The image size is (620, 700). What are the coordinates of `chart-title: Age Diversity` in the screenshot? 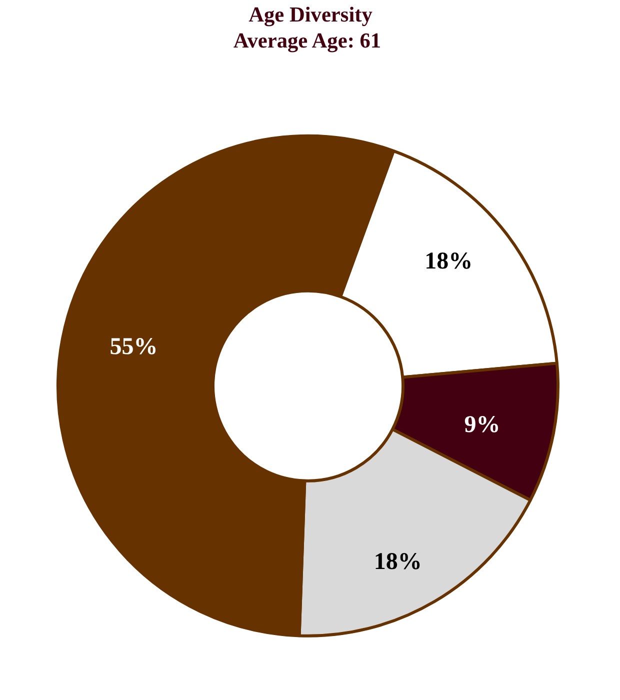 It's located at (310, 14).